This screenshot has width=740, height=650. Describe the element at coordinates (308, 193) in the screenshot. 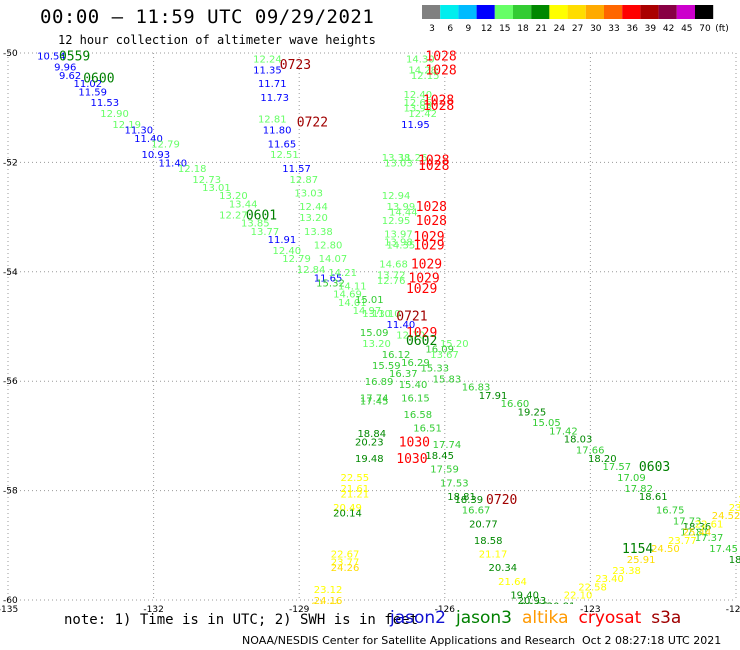

I see `wave-height-label: 13.03` at that location.